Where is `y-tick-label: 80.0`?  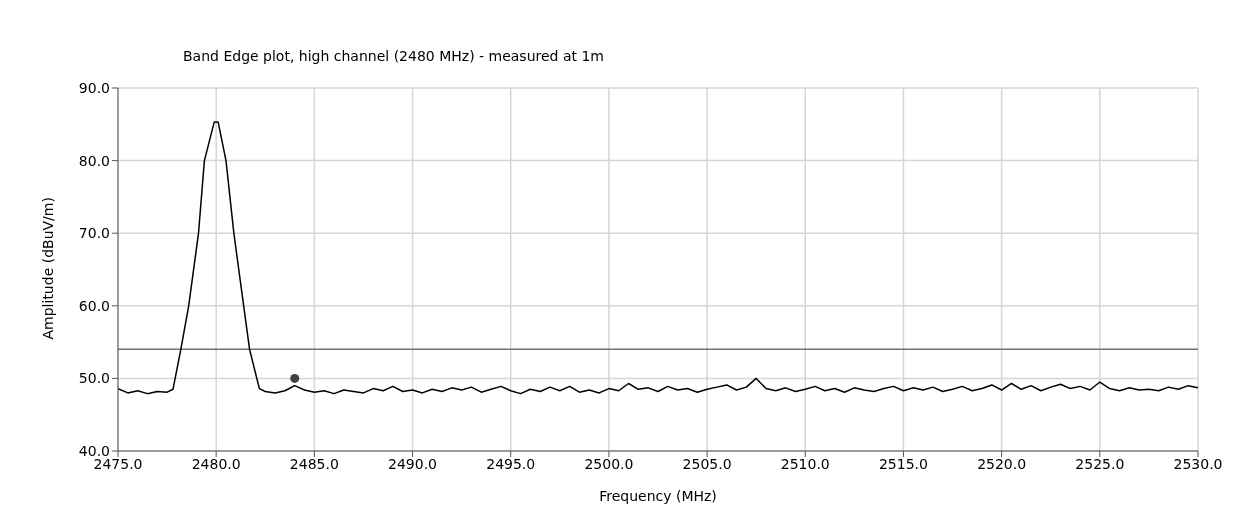 y-tick-label: 80.0 is located at coordinates (94, 160).